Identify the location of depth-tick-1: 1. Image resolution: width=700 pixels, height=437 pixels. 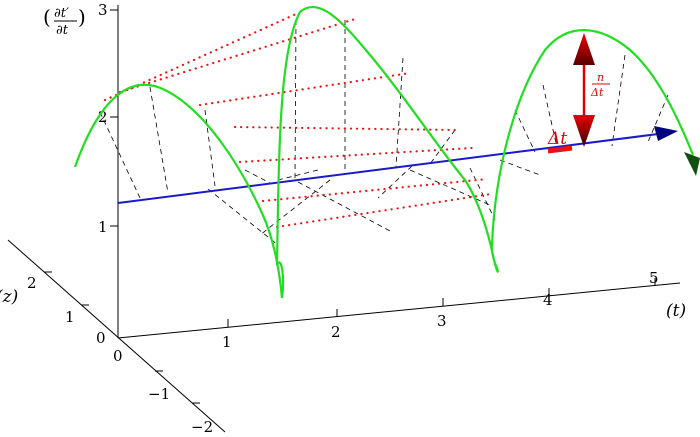
(70, 317).